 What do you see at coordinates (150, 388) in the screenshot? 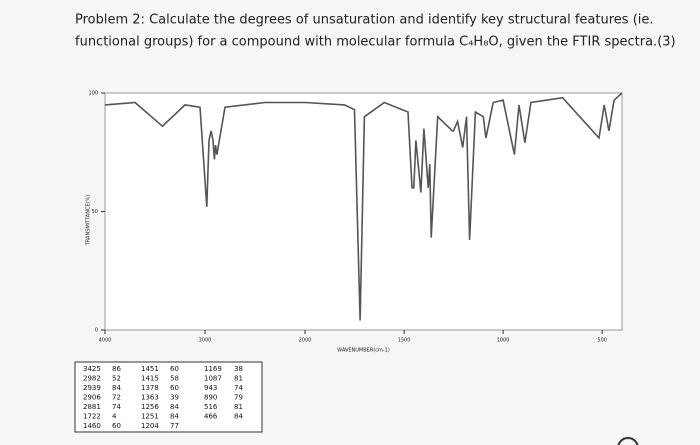
I see `table-cell: 1378` at bounding box center [150, 388].